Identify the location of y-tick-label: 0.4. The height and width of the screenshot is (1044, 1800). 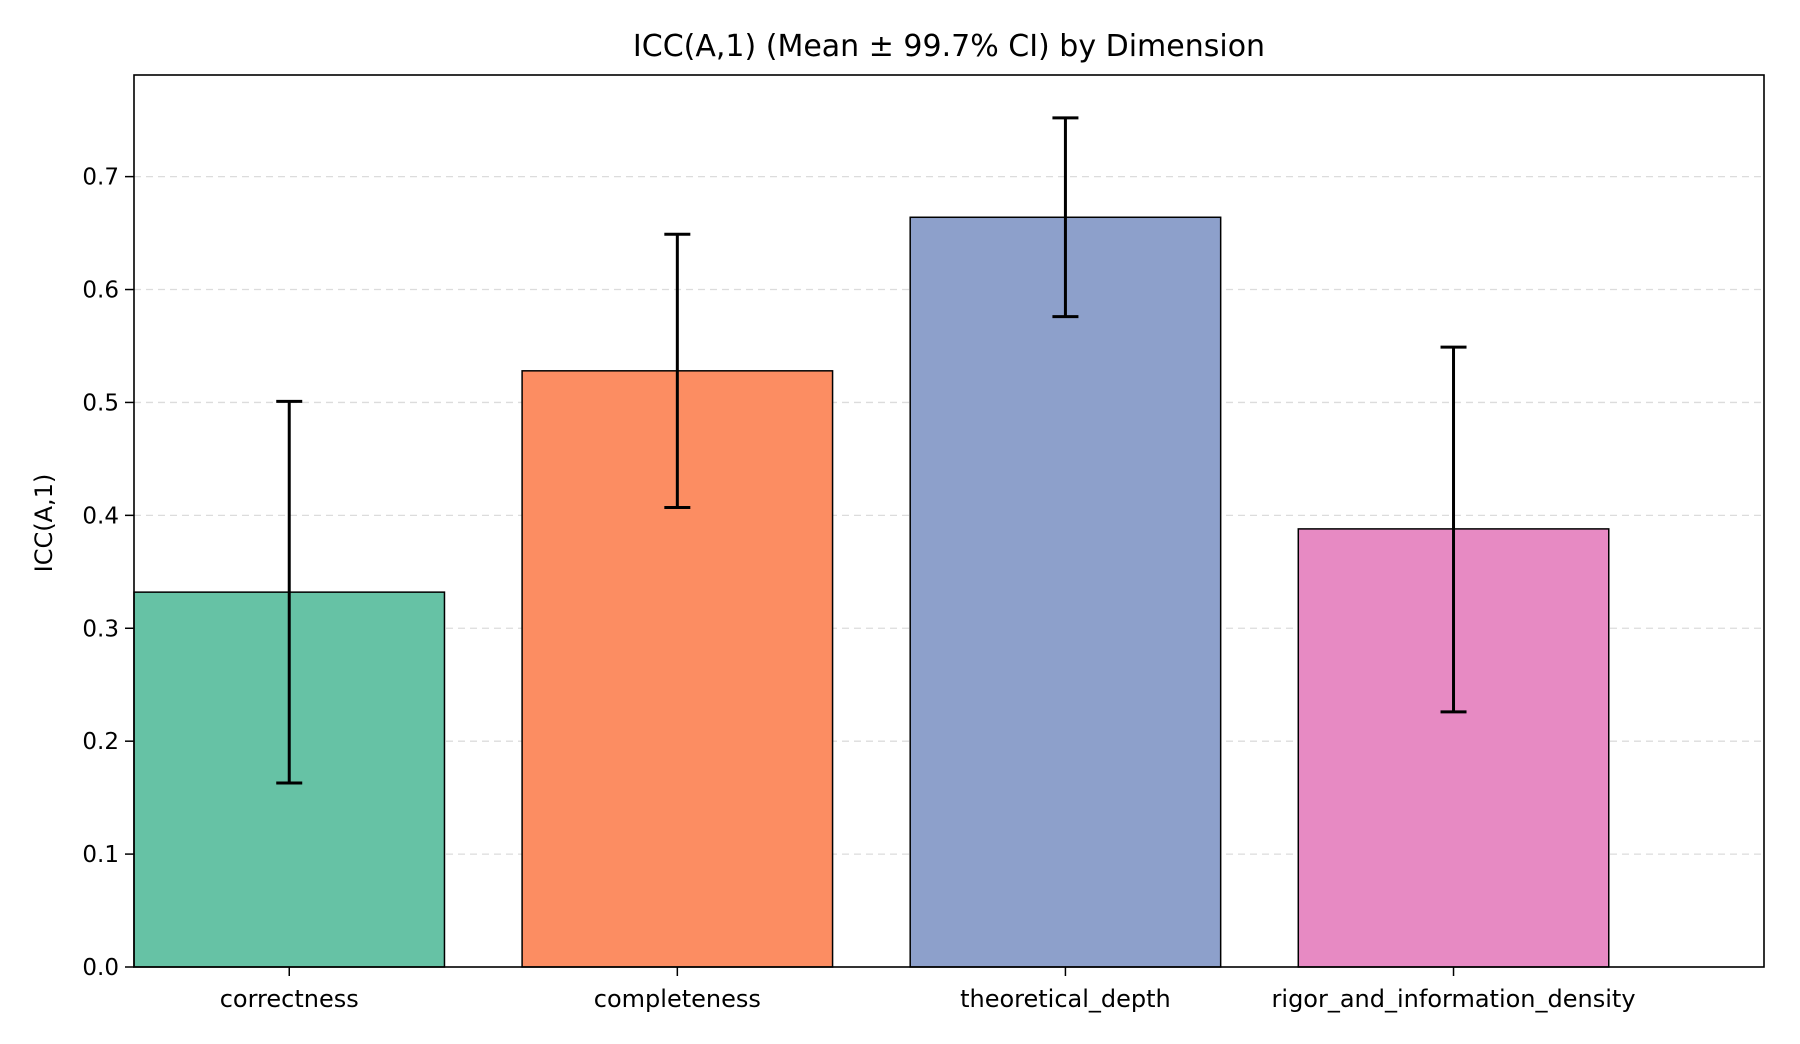
(100, 516).